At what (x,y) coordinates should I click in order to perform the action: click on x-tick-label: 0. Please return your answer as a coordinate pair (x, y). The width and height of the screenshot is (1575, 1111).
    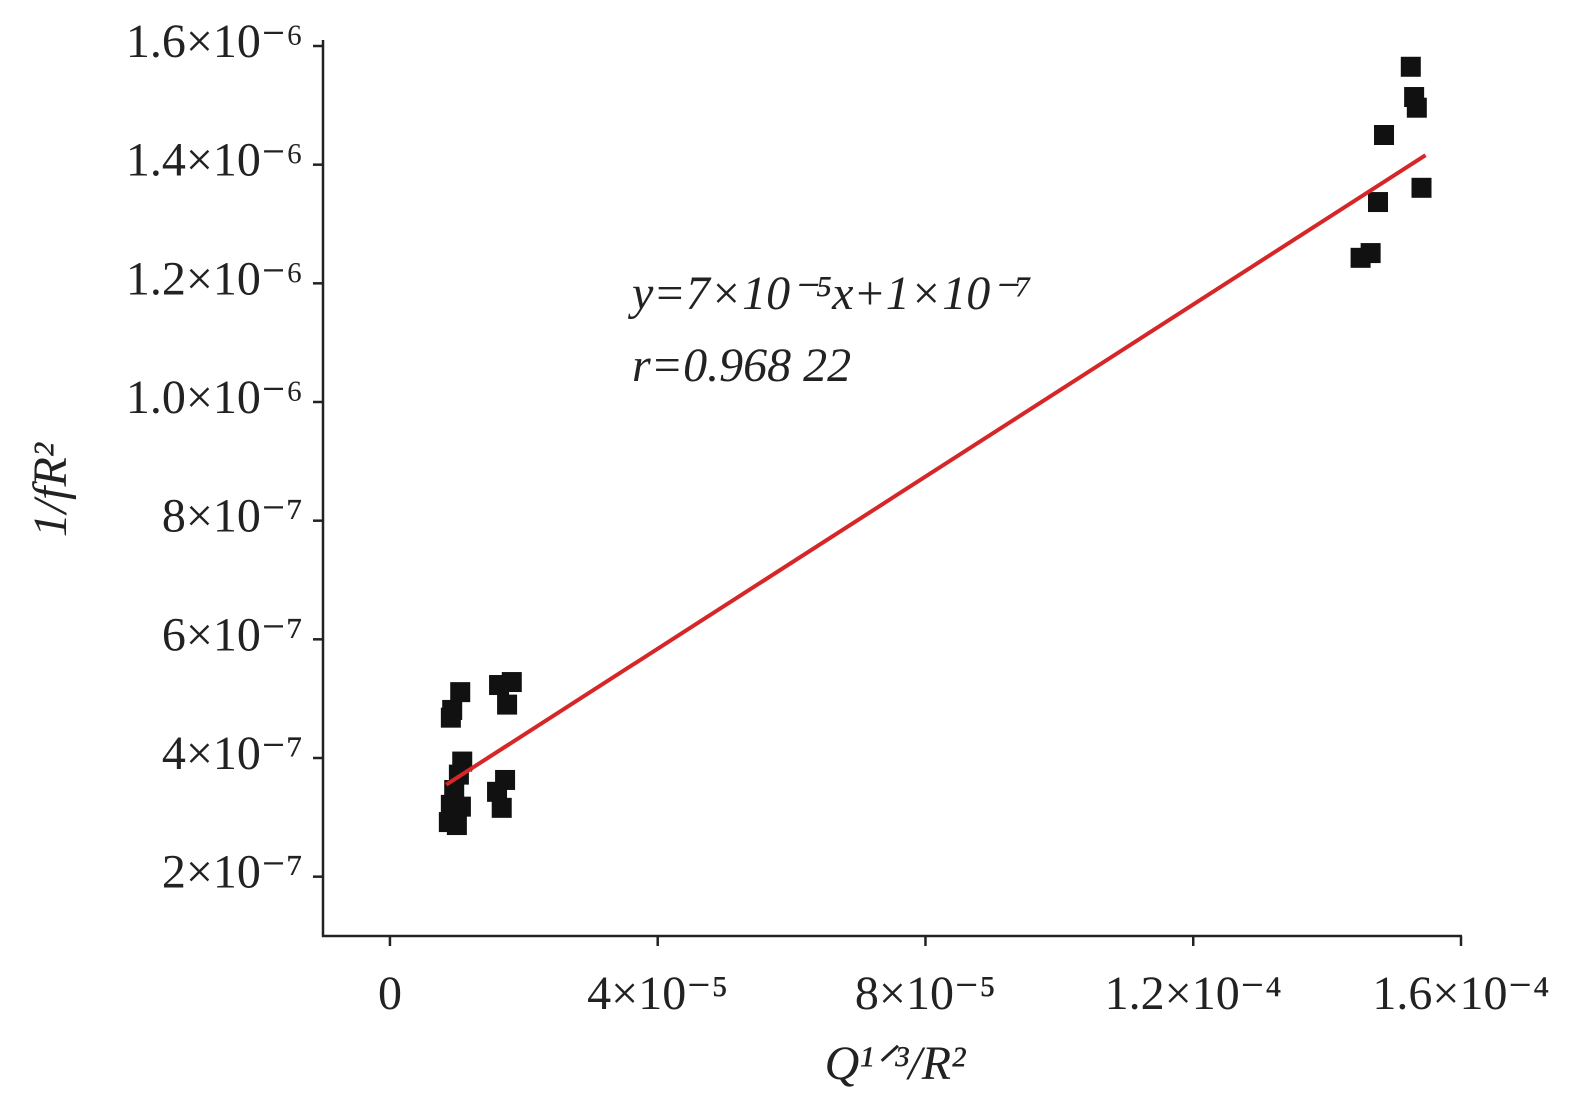
    Looking at the image, I should click on (390, 993).